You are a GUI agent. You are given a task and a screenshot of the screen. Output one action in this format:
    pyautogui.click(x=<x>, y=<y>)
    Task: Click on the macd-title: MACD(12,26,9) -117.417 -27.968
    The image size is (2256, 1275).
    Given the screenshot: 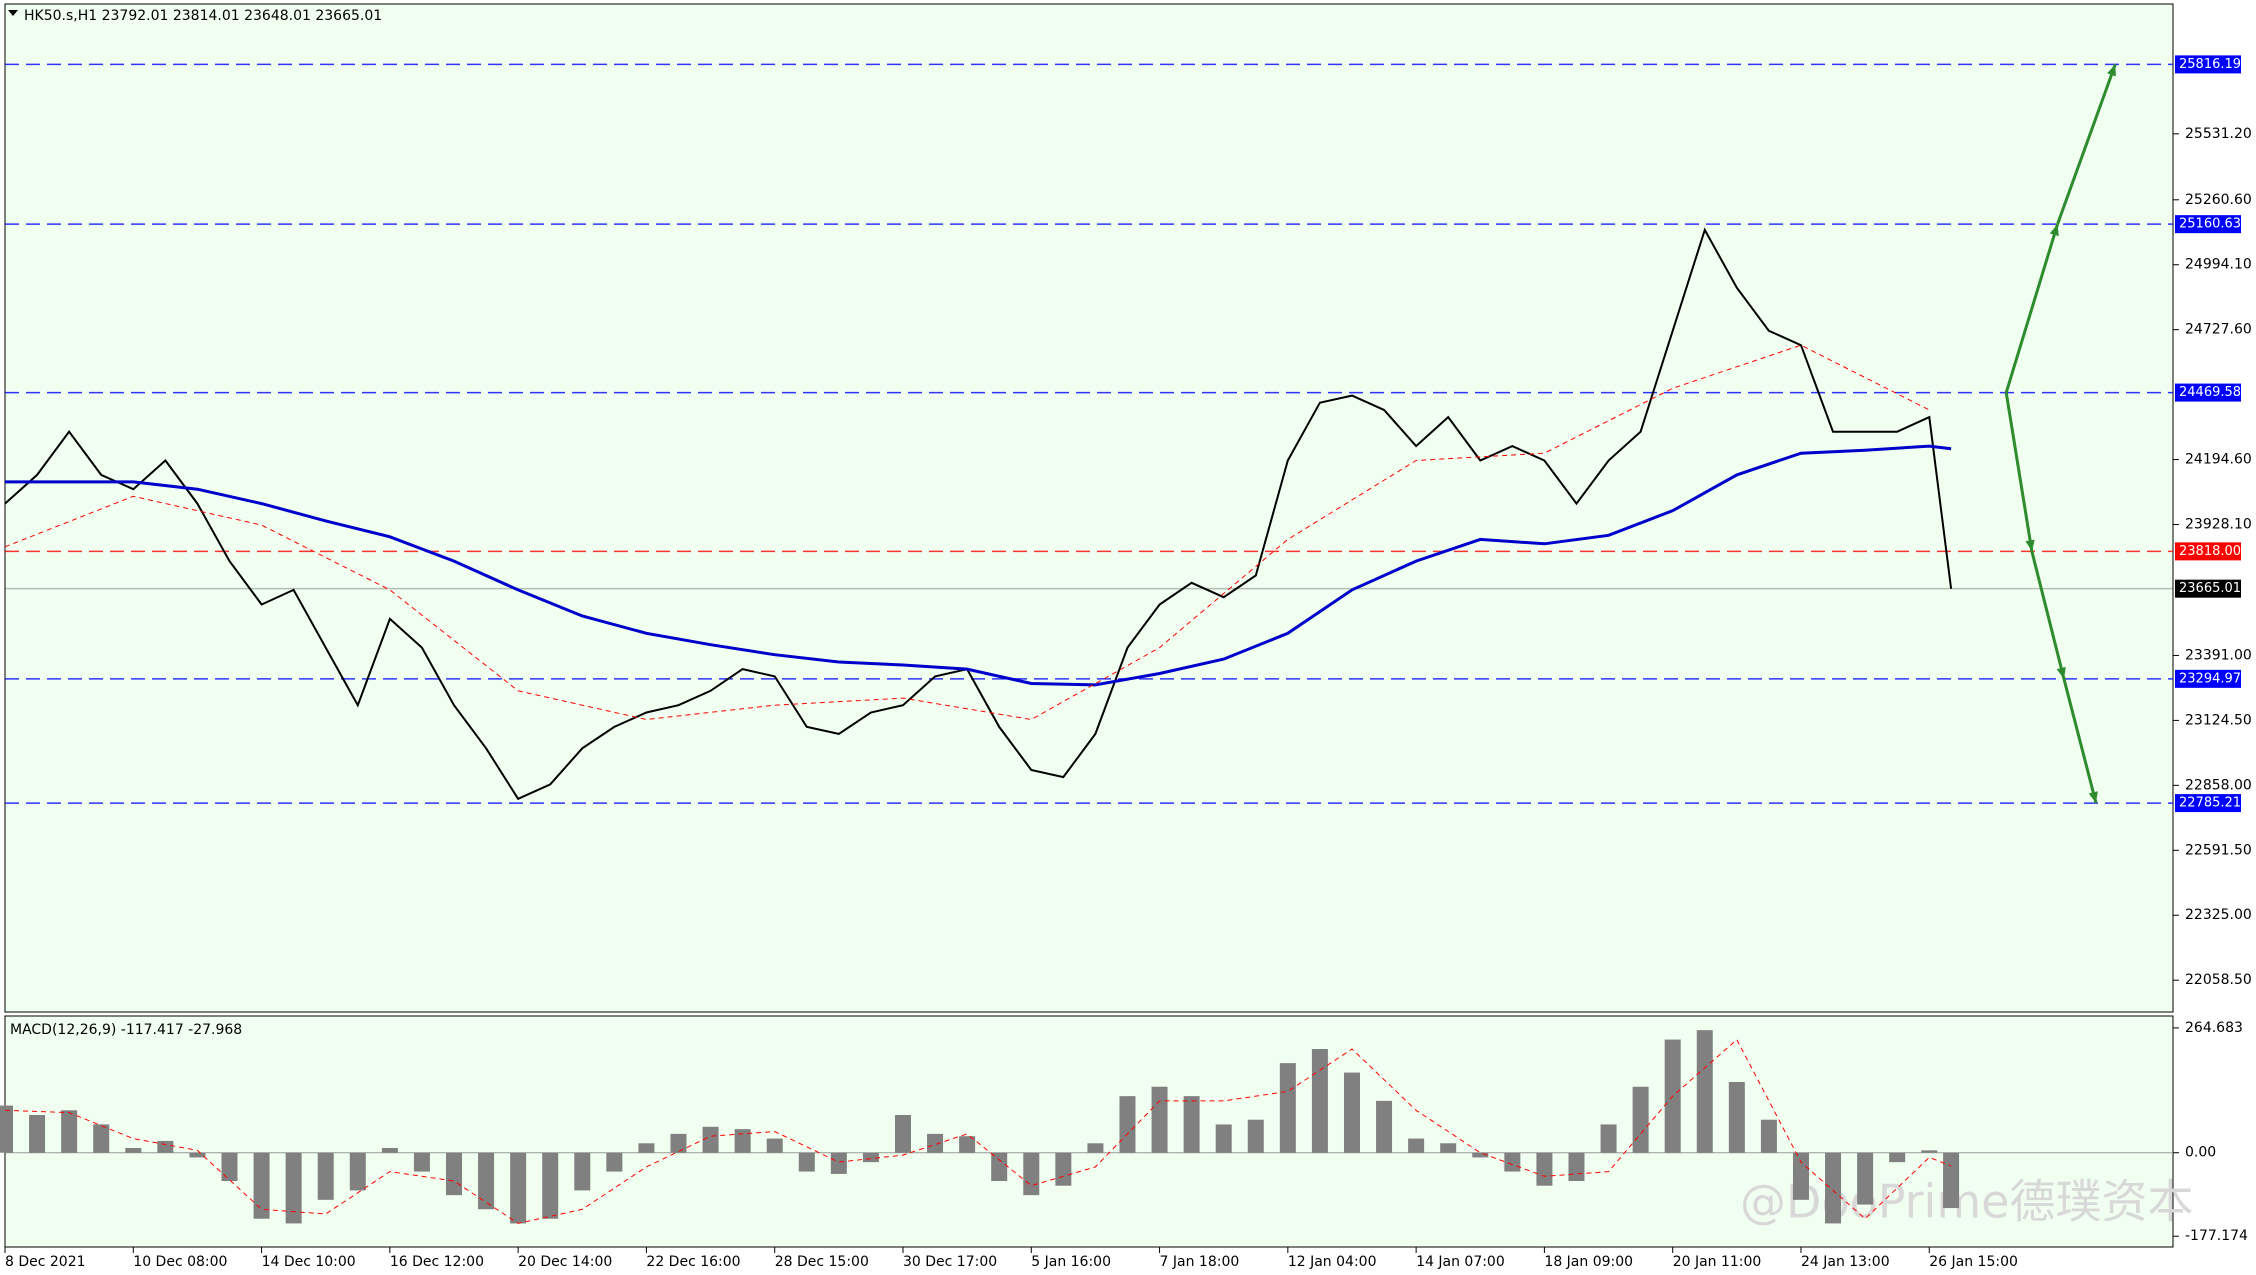 What is the action you would take?
    pyautogui.click(x=126, y=1030)
    